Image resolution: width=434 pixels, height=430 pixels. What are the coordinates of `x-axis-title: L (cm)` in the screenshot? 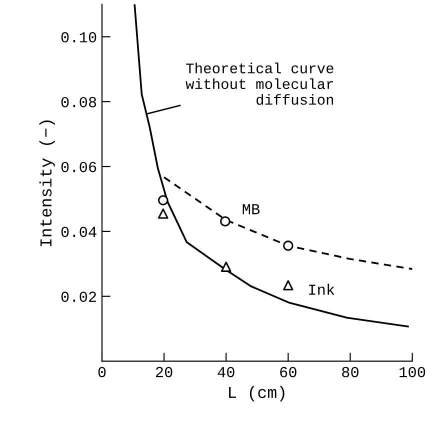 It's located at (256, 394).